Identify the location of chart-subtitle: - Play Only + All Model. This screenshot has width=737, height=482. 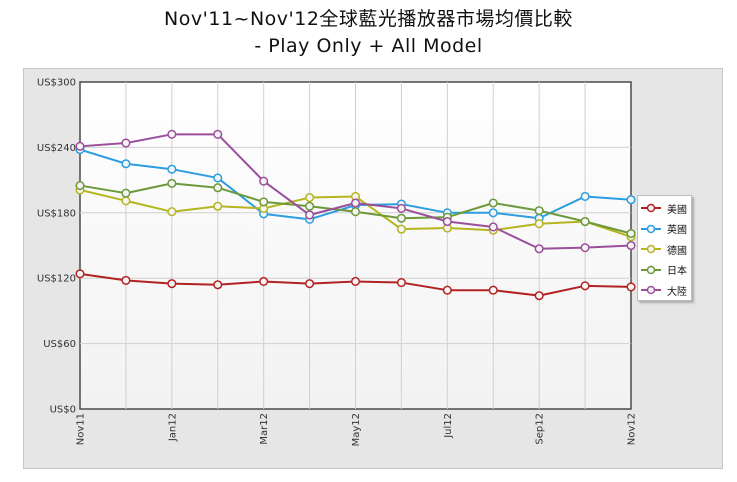
(368, 46).